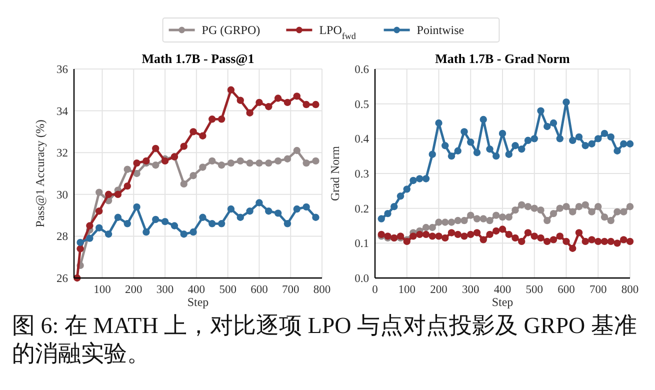 The width and height of the screenshot is (655, 390). I want to click on y-tick-label: 30, so click(62, 195).